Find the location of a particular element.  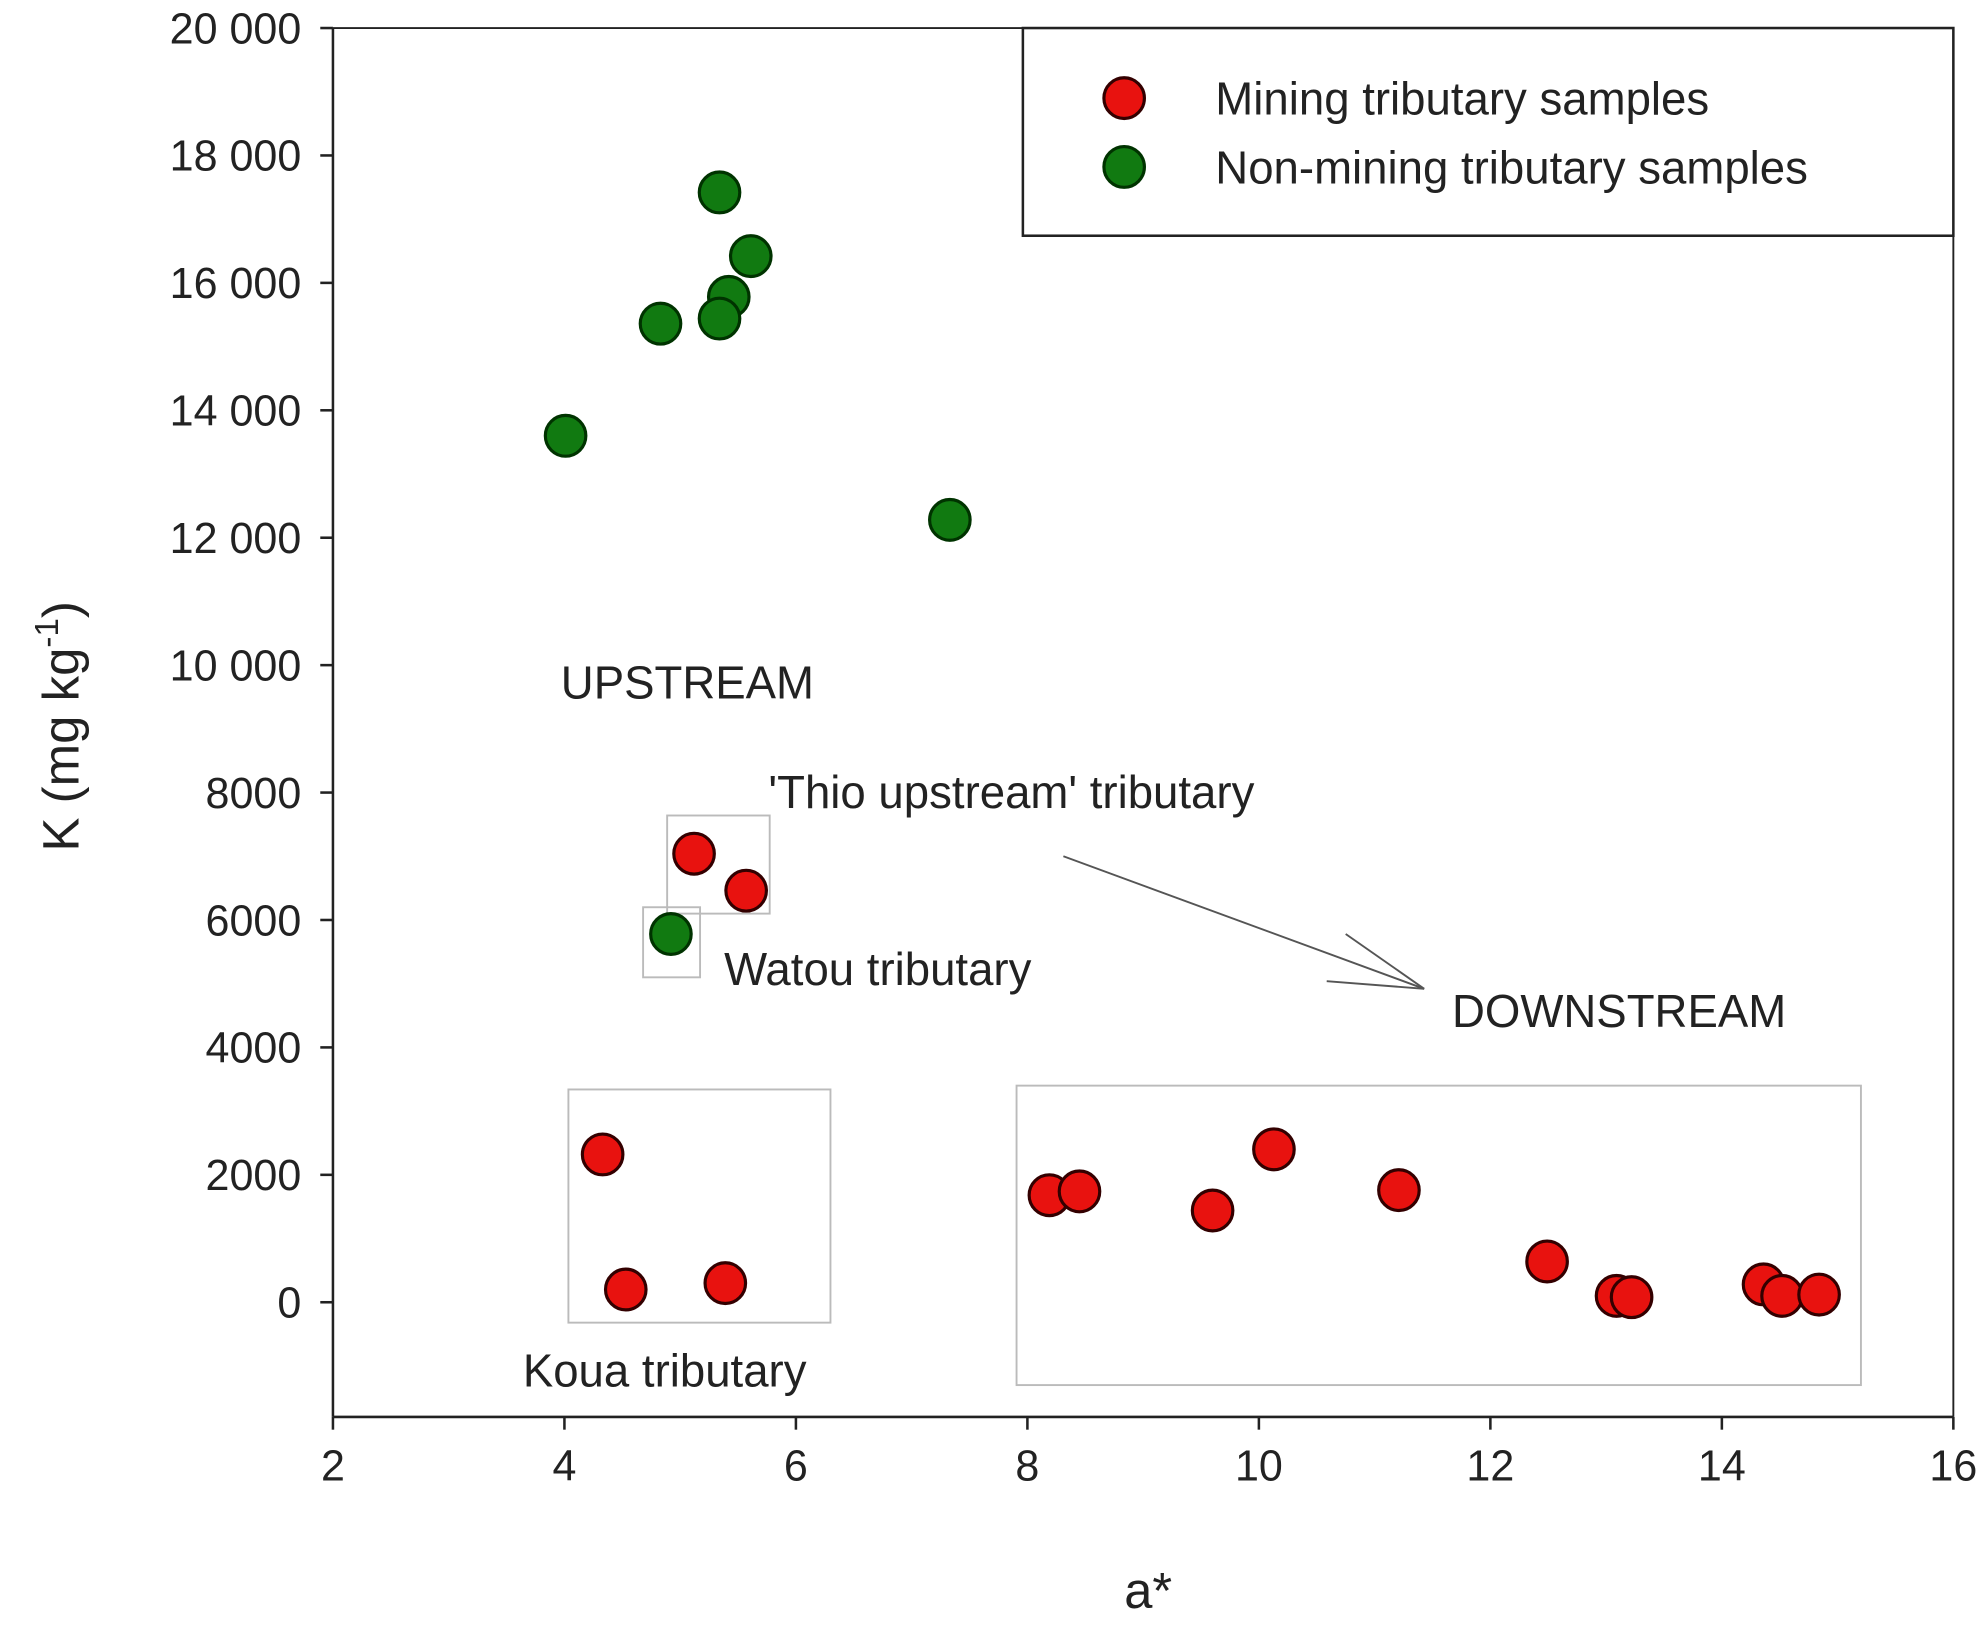

legend-label-nonmining: Non-mining tributary samples is located at coordinates (1511, 167).